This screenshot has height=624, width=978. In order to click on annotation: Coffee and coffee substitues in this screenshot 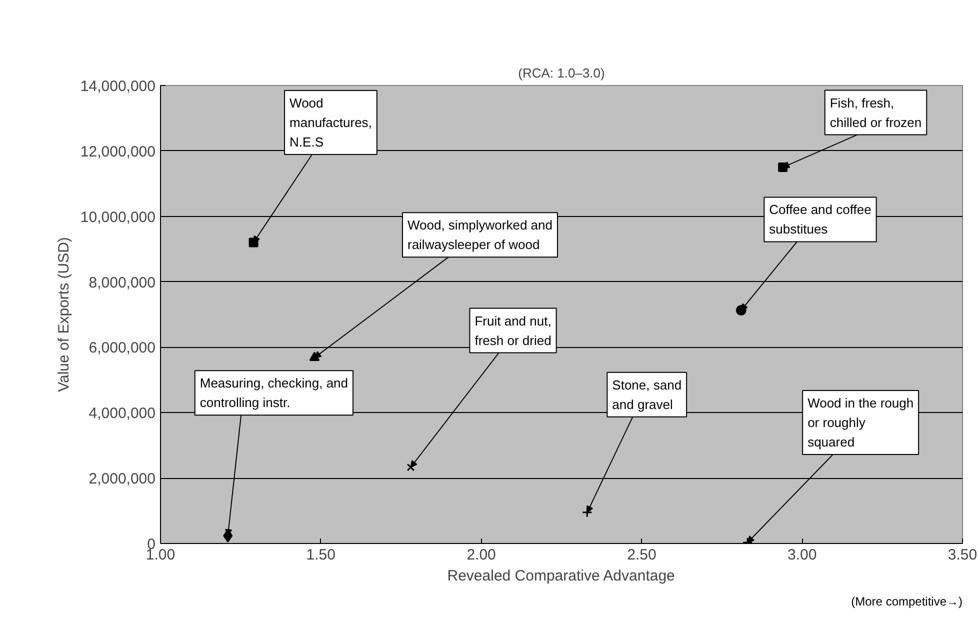, I will do `click(820, 219)`.